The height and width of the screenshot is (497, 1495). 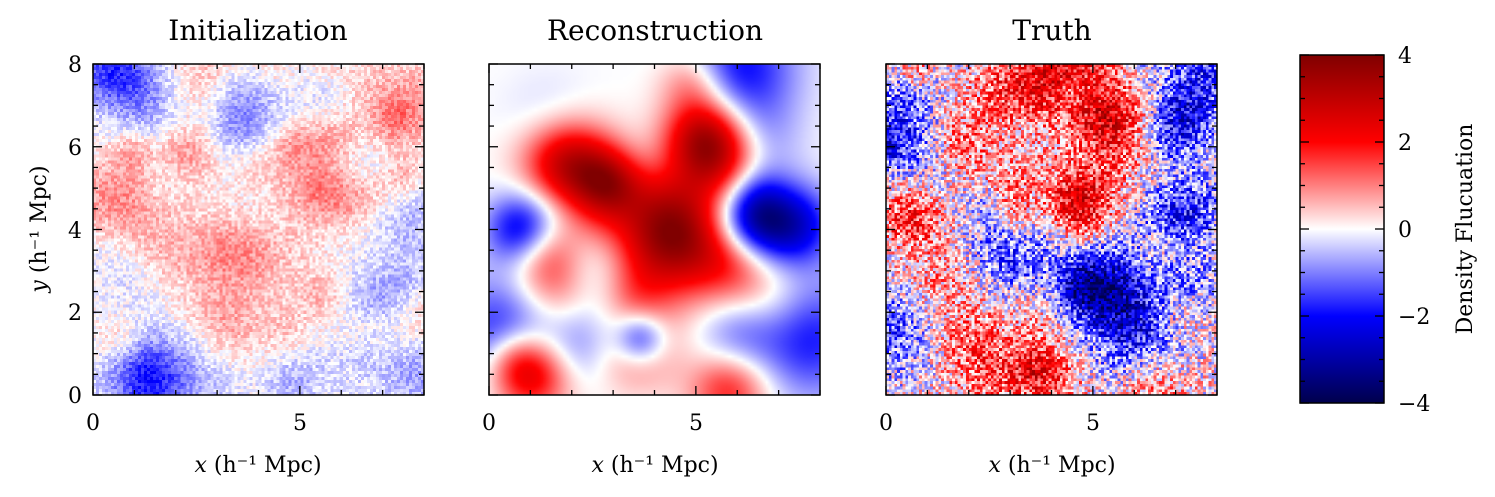 I want to click on y-tick-label: 0, so click(x=75, y=396).